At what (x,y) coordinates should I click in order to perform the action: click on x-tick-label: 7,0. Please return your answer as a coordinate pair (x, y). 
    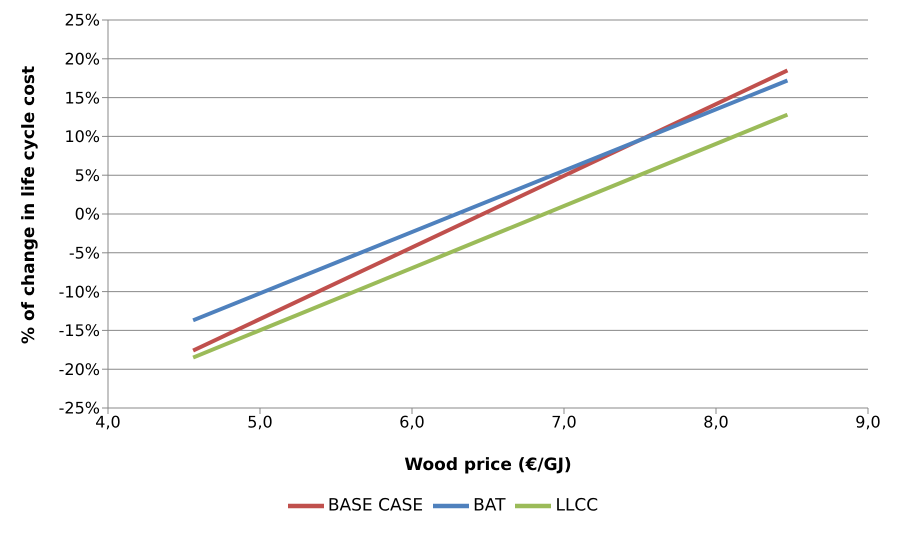
    Looking at the image, I should click on (564, 422).